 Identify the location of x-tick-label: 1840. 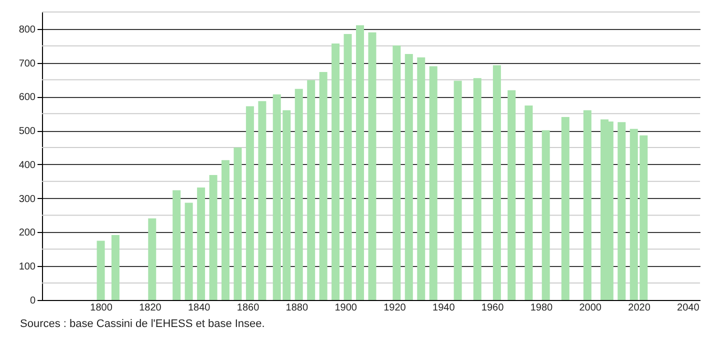
(199, 308).